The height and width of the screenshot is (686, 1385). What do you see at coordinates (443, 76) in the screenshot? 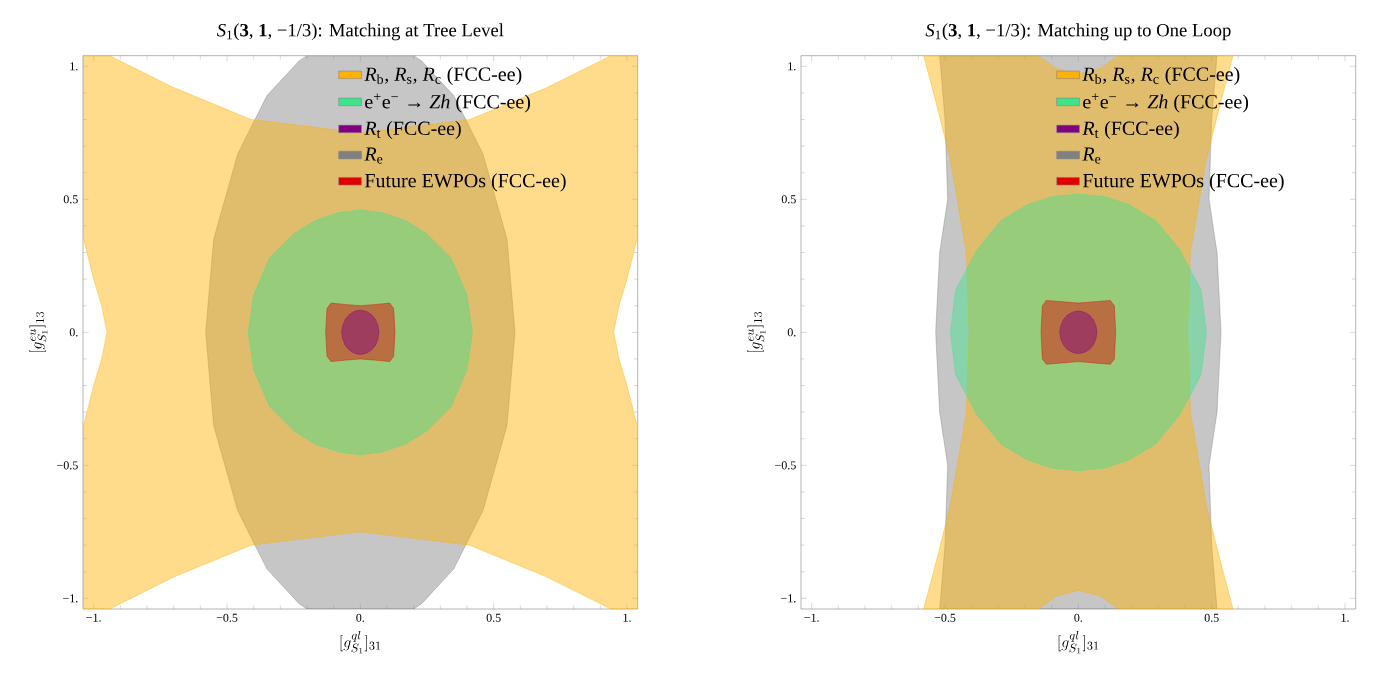
I see `text: R$_{b}$, R$_{s}$, R$_{c}$ (FCC-ee)` at bounding box center [443, 76].